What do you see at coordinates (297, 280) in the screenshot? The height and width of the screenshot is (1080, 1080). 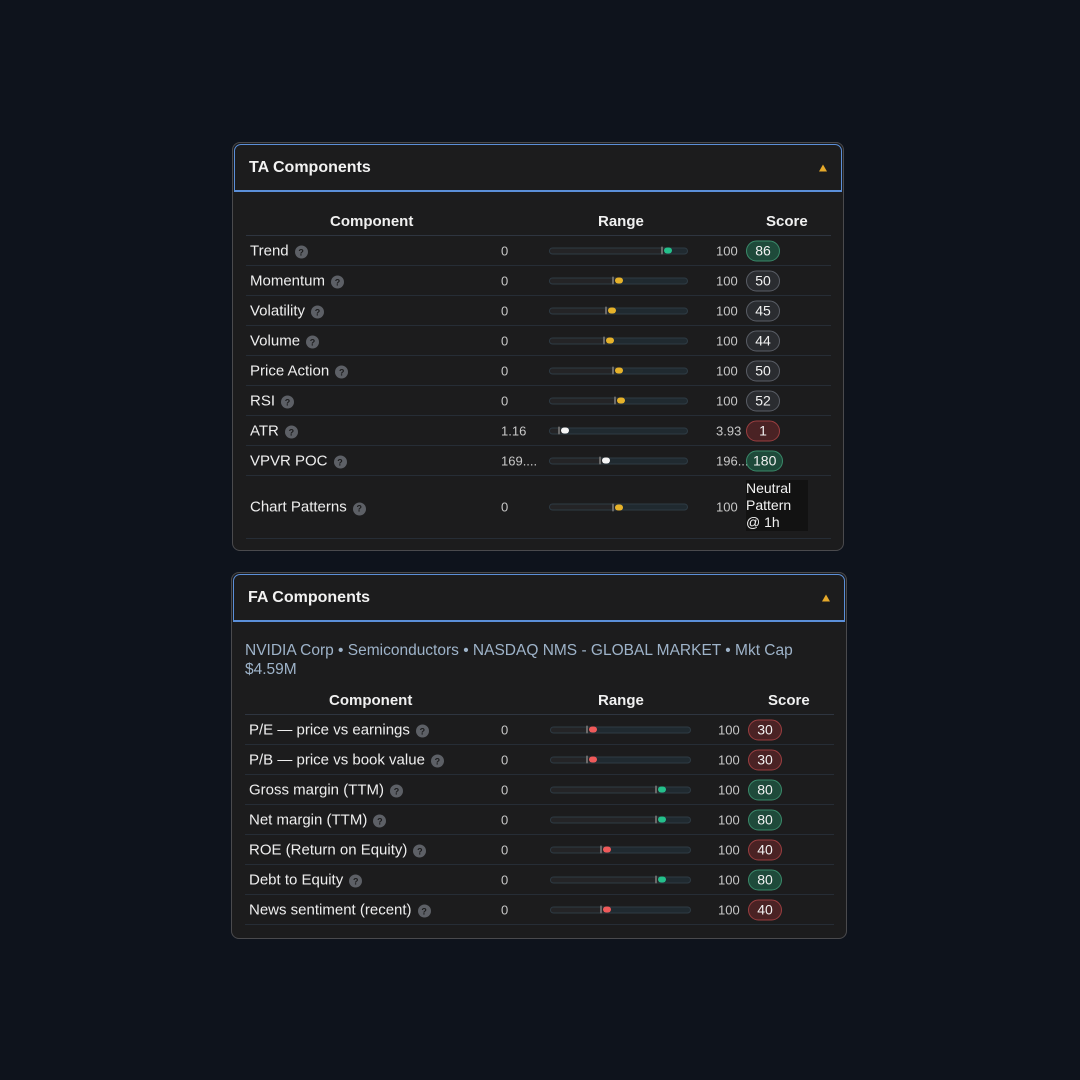 I see `component-name: Momentum?` at bounding box center [297, 280].